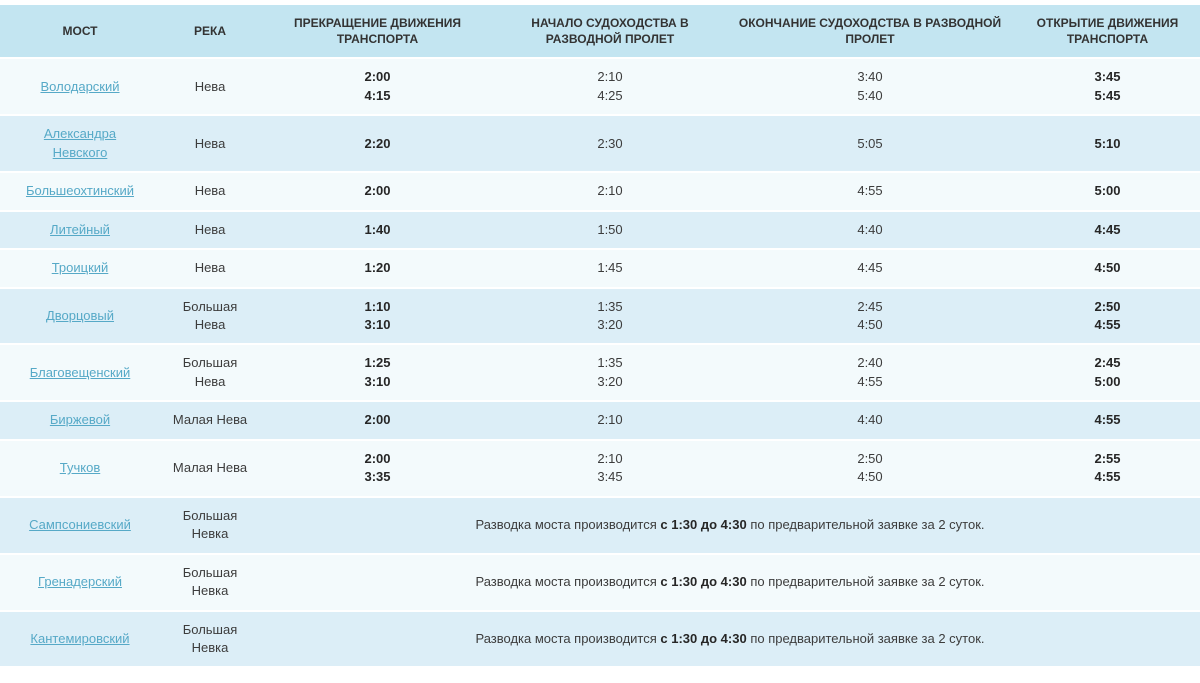  I want to click on cell-nav-start: 1:45, so click(610, 268).